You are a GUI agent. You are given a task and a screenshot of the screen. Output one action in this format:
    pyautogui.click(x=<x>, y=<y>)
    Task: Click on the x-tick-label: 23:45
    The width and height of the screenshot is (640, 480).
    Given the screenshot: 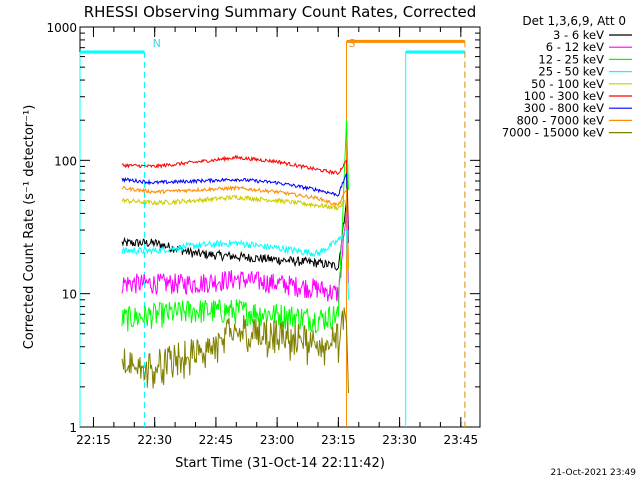 What is the action you would take?
    pyautogui.click(x=461, y=440)
    